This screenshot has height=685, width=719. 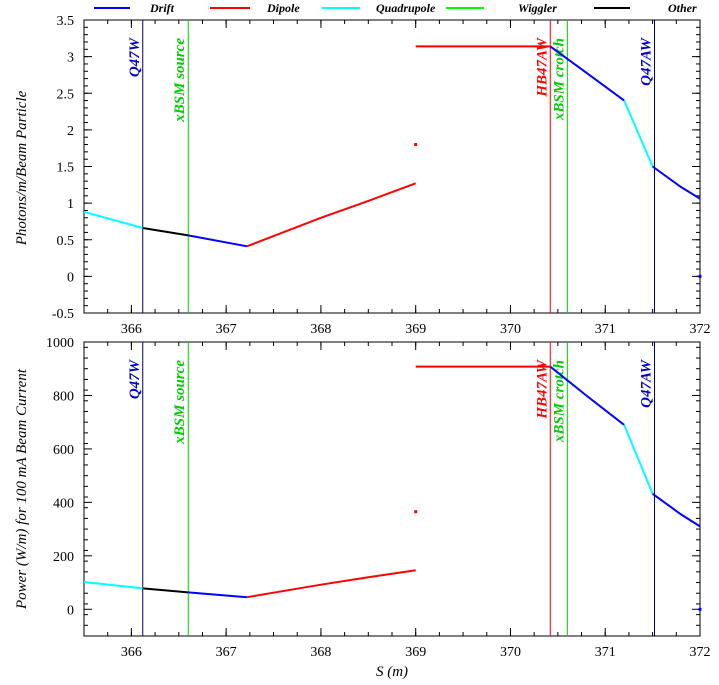 I want to click on y-tick-label: -0.5, so click(x=63, y=314).